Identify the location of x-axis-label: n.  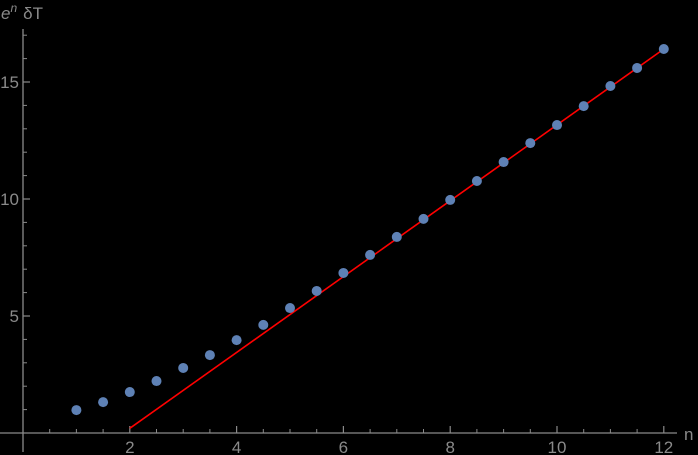
(688, 434).